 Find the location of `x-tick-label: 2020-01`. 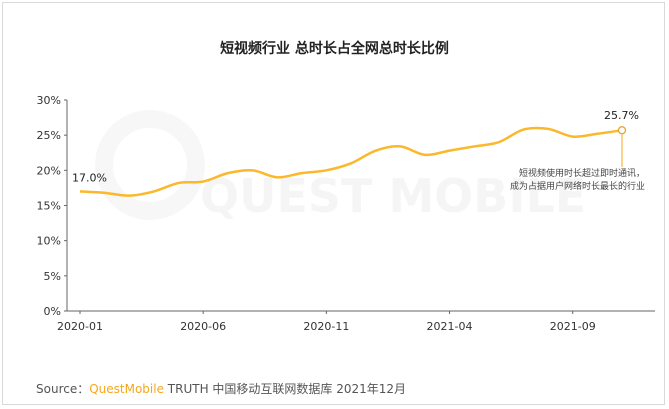

x-tick-label: 2020-01 is located at coordinates (80, 326).